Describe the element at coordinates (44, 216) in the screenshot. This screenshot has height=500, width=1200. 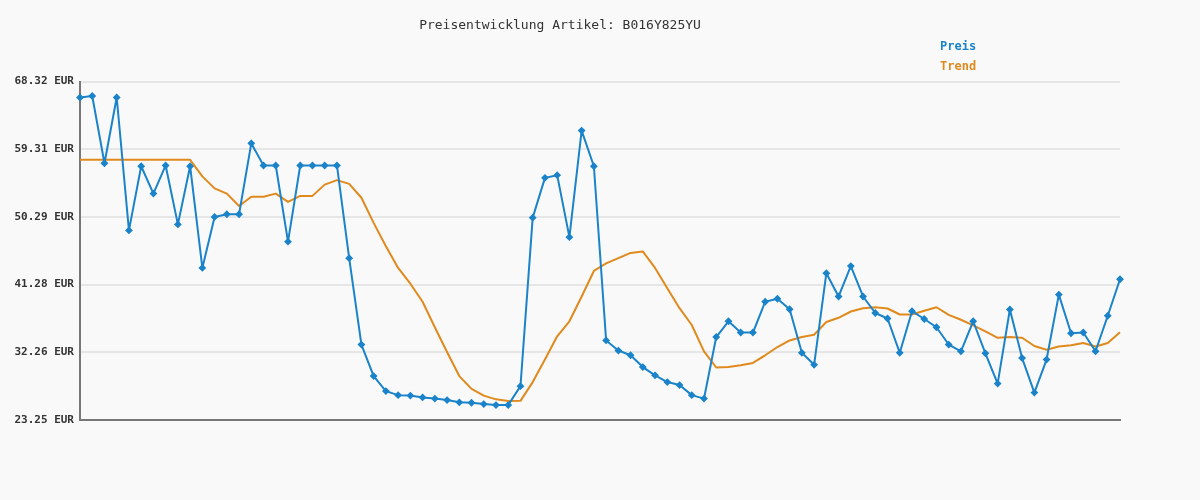
I see `y-tick-label: 50.29 EUR` at that location.